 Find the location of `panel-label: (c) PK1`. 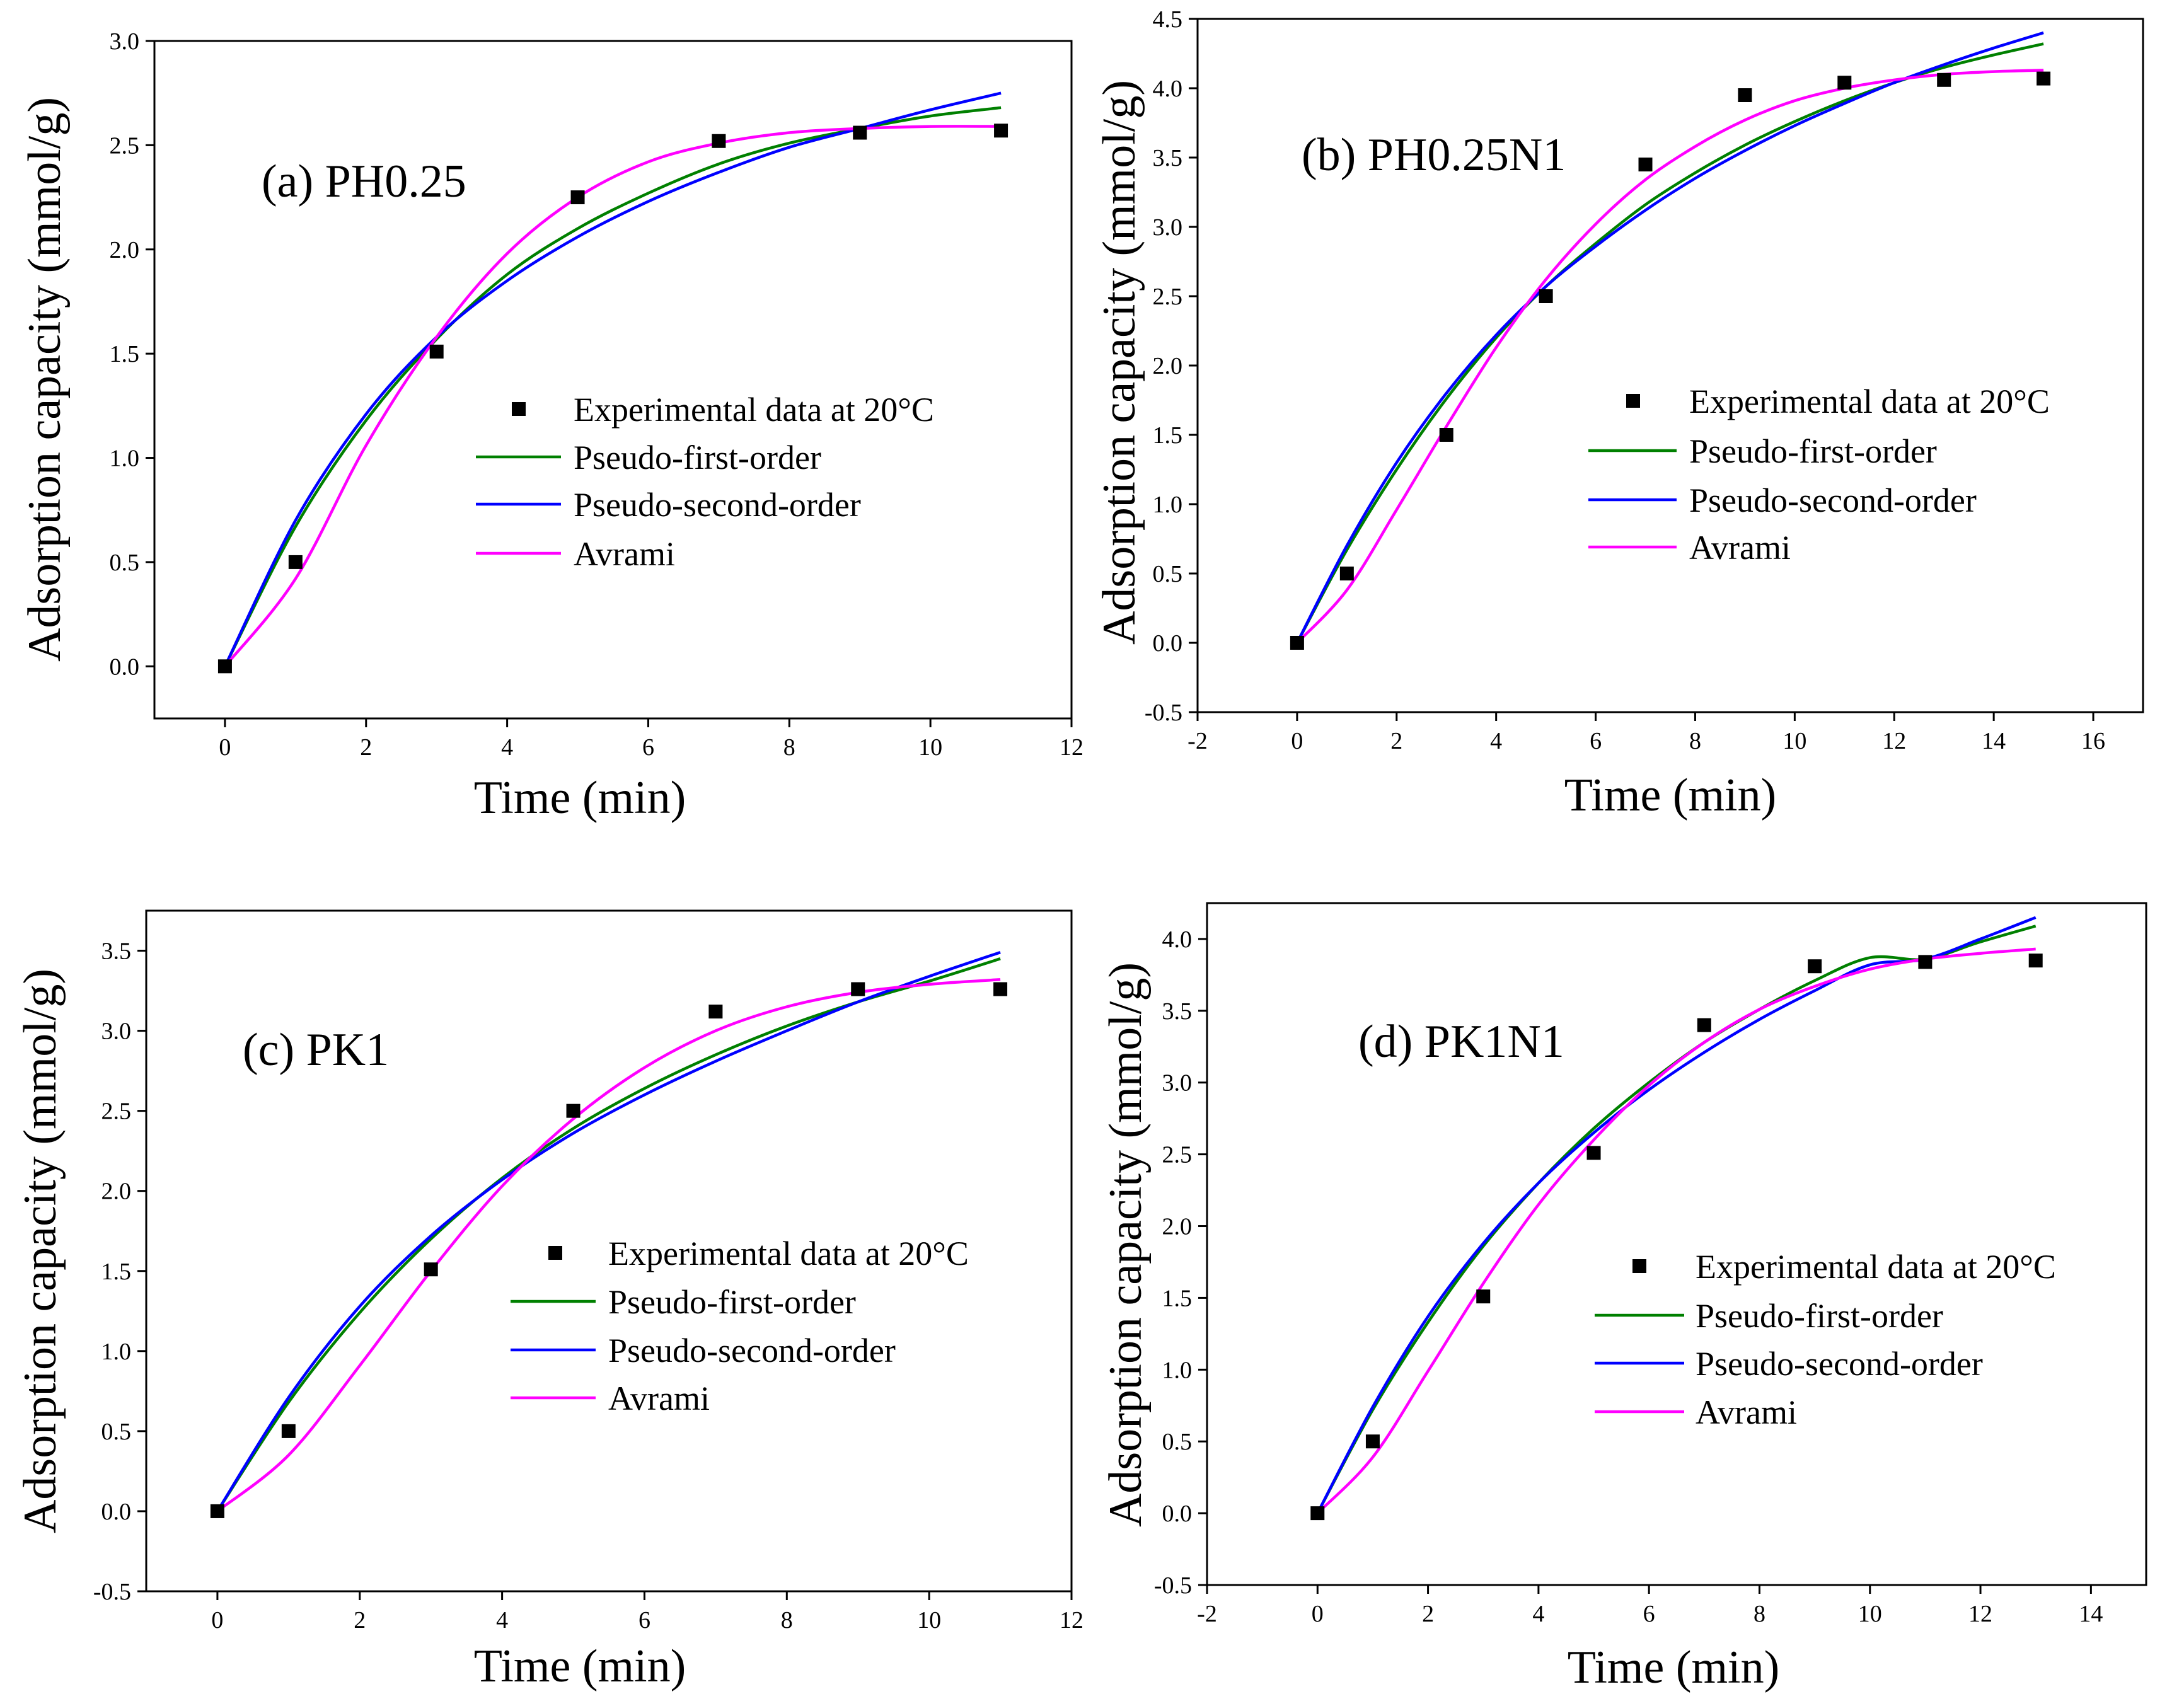

panel-label: (c) PK1 is located at coordinates (316, 1050).